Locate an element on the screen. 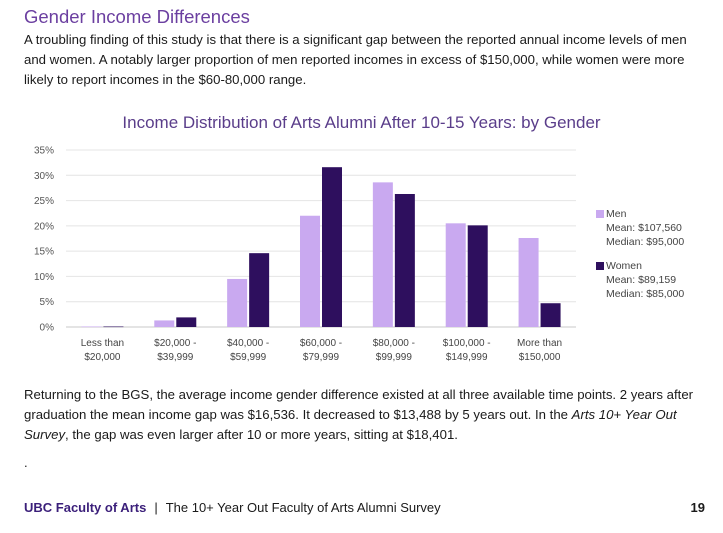 The height and width of the screenshot is (533, 723). y-tick-label: 30% is located at coordinates (44, 176).